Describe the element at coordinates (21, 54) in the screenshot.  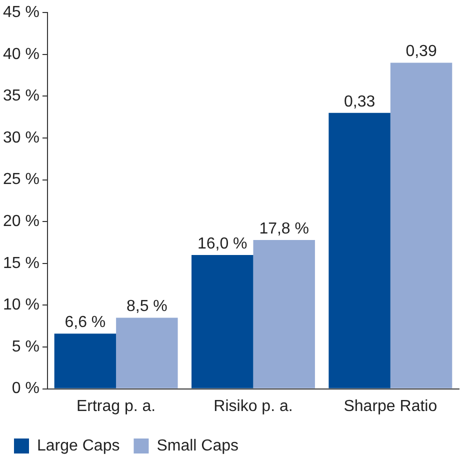
I see `y-tick-label: 40 %` at that location.